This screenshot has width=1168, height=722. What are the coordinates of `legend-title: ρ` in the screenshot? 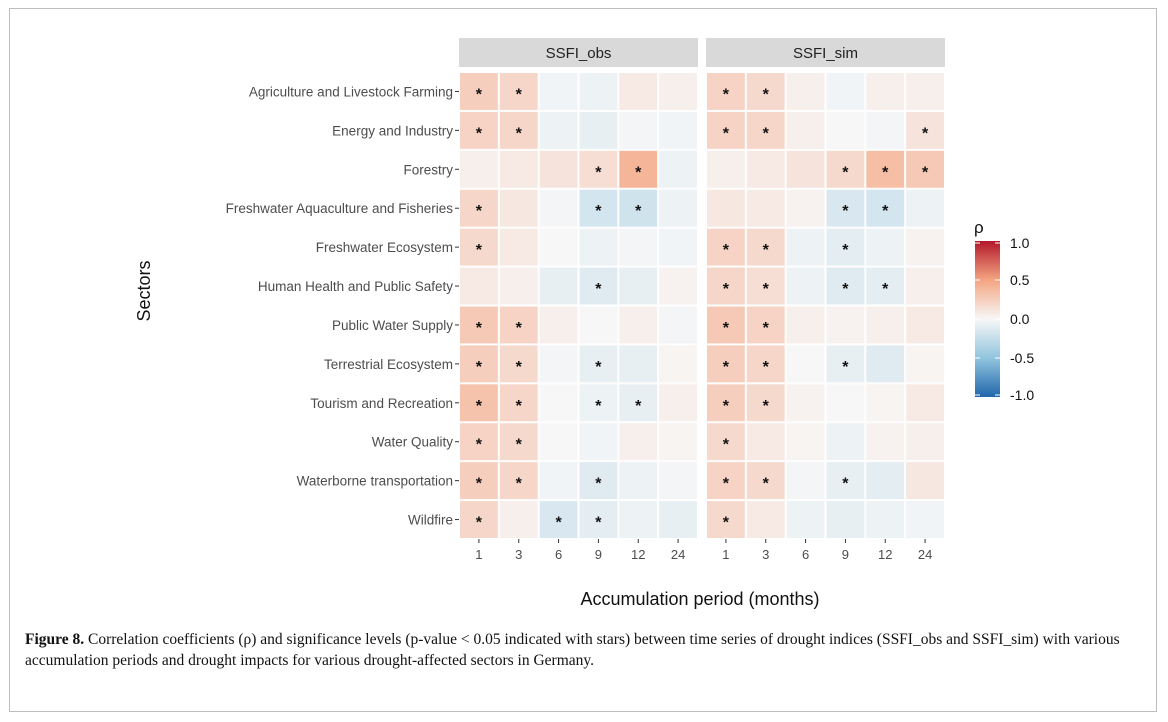 It's located at (979, 227).